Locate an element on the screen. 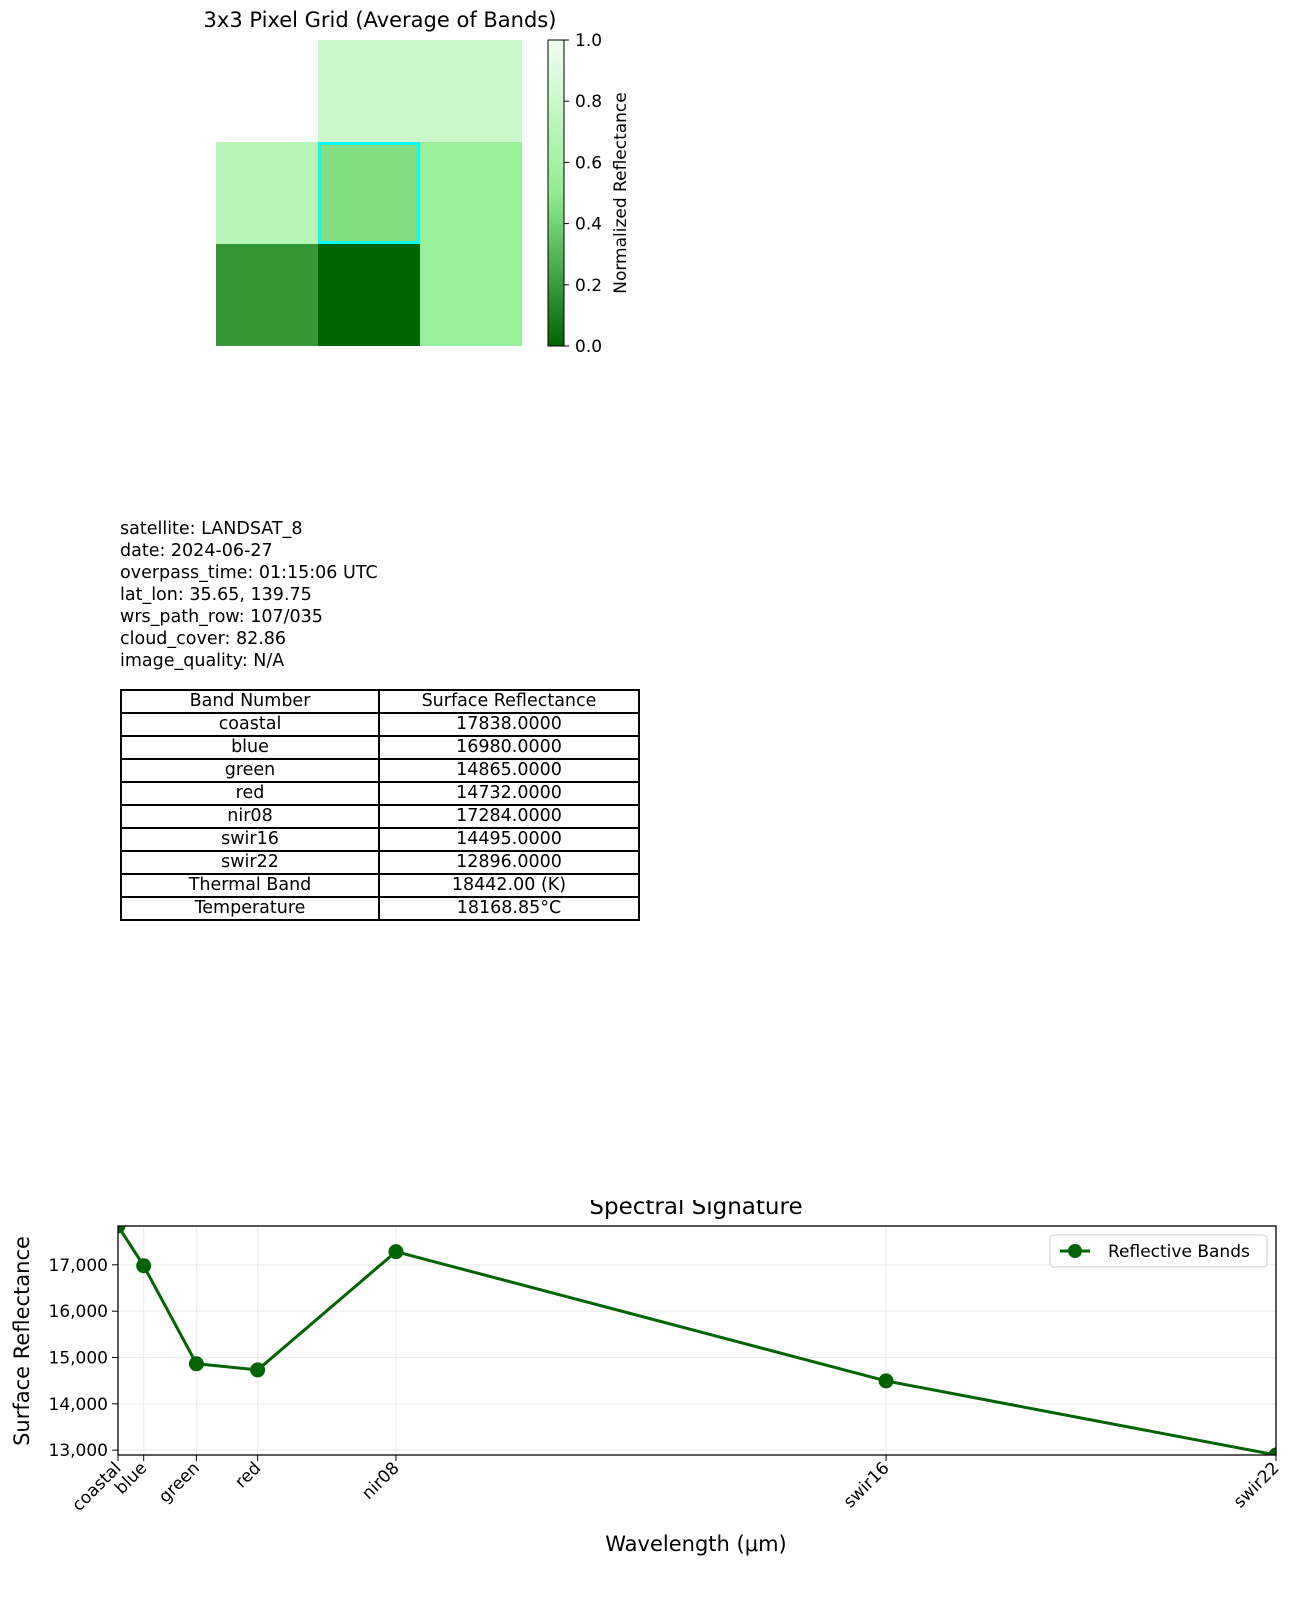  metadata-line: lat_lon: 35.65, 139.75 is located at coordinates (216, 595).